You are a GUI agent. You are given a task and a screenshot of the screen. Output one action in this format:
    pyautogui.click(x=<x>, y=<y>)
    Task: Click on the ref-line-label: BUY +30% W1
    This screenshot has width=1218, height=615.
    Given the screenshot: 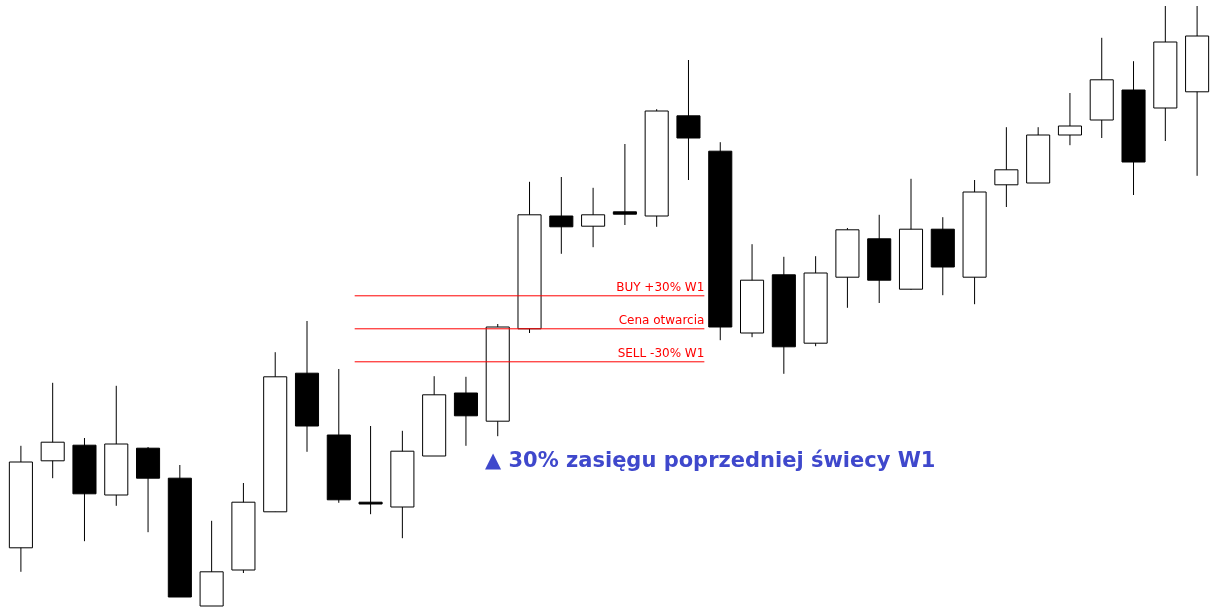 What is the action you would take?
    pyautogui.click(x=660, y=286)
    